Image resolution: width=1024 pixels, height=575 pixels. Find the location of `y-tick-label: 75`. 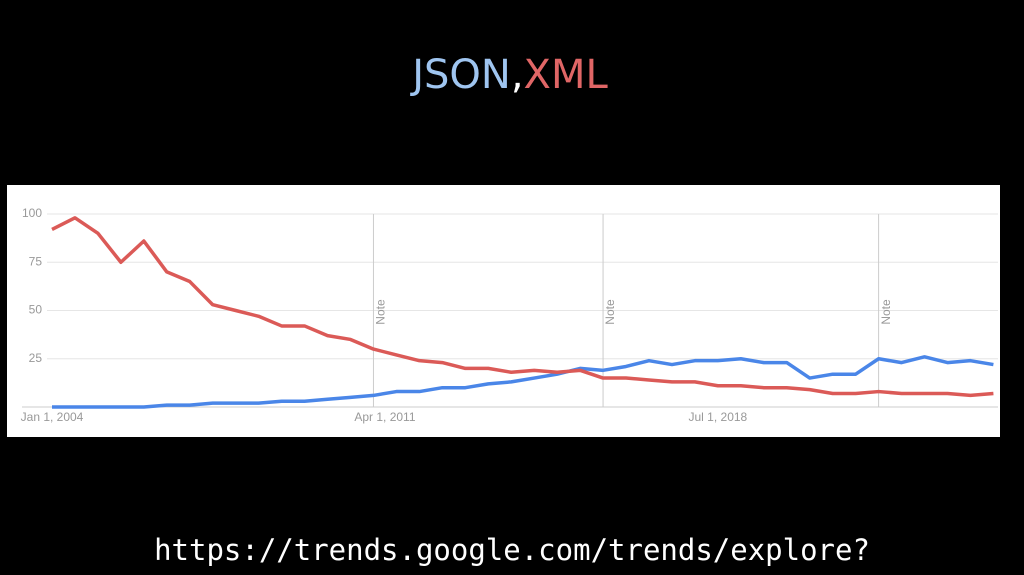

y-tick-label: 75 is located at coordinates (36, 261).